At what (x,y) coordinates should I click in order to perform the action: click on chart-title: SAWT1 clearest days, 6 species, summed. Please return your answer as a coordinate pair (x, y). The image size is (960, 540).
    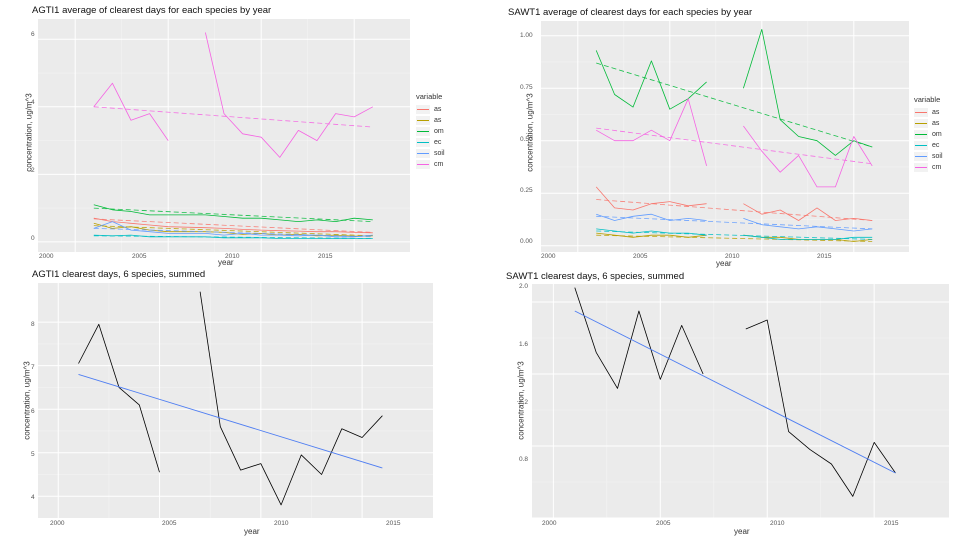
    Looking at the image, I should click on (595, 276).